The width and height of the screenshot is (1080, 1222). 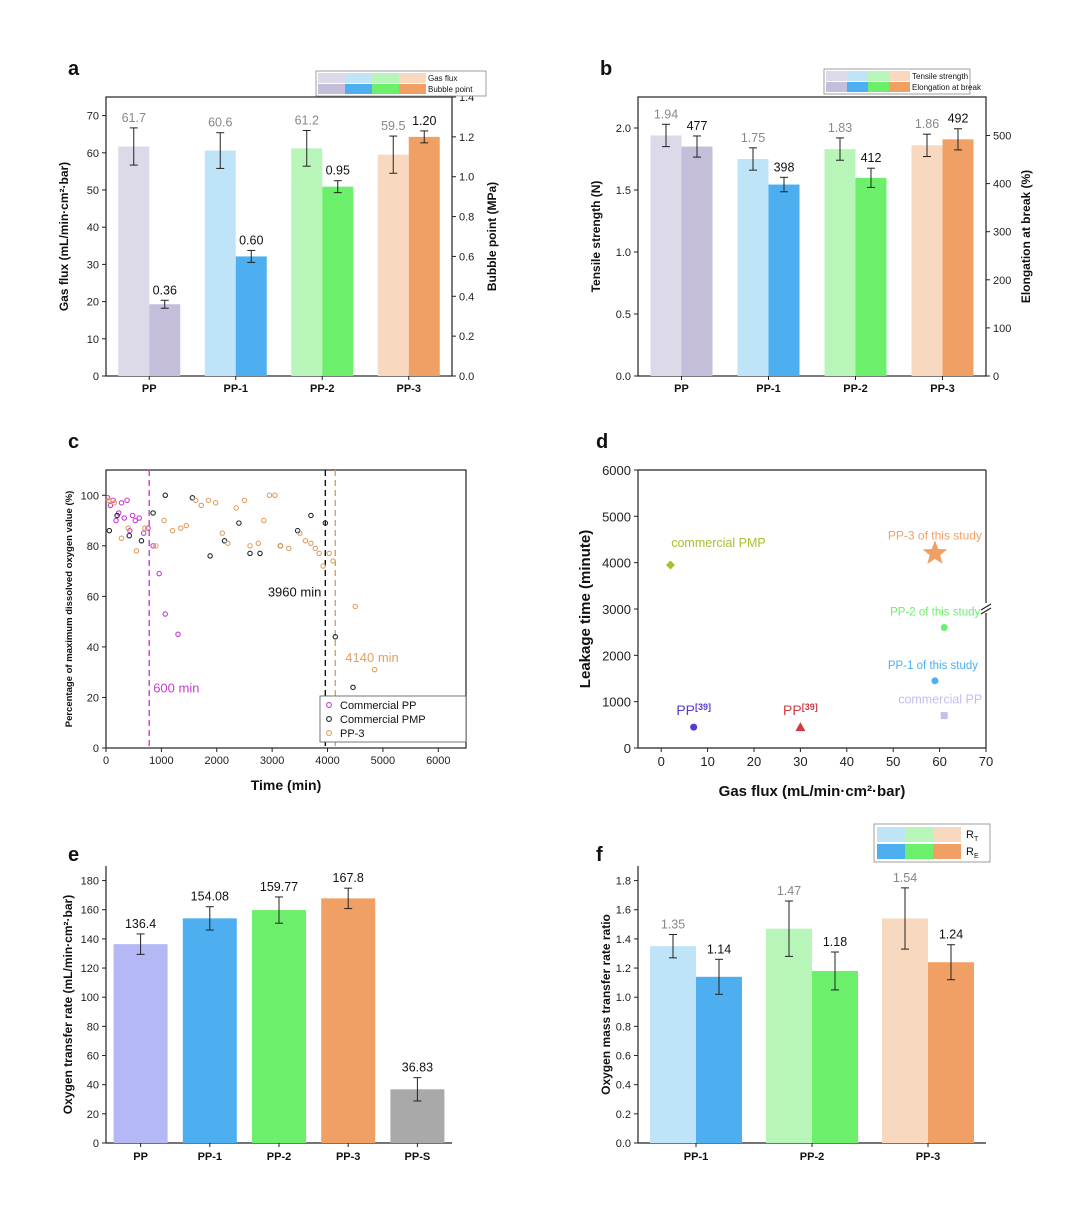 What do you see at coordinates (165, 290) in the screenshot?
I see `data-label: 0.36` at bounding box center [165, 290].